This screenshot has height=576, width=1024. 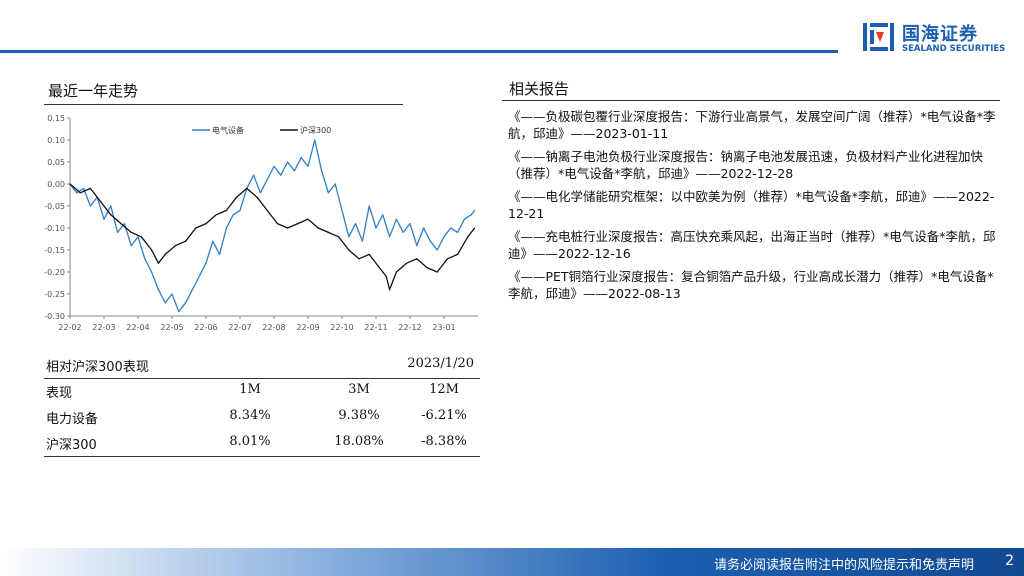 What do you see at coordinates (1009, 561) in the screenshot?
I see `page-number: 2` at bounding box center [1009, 561].